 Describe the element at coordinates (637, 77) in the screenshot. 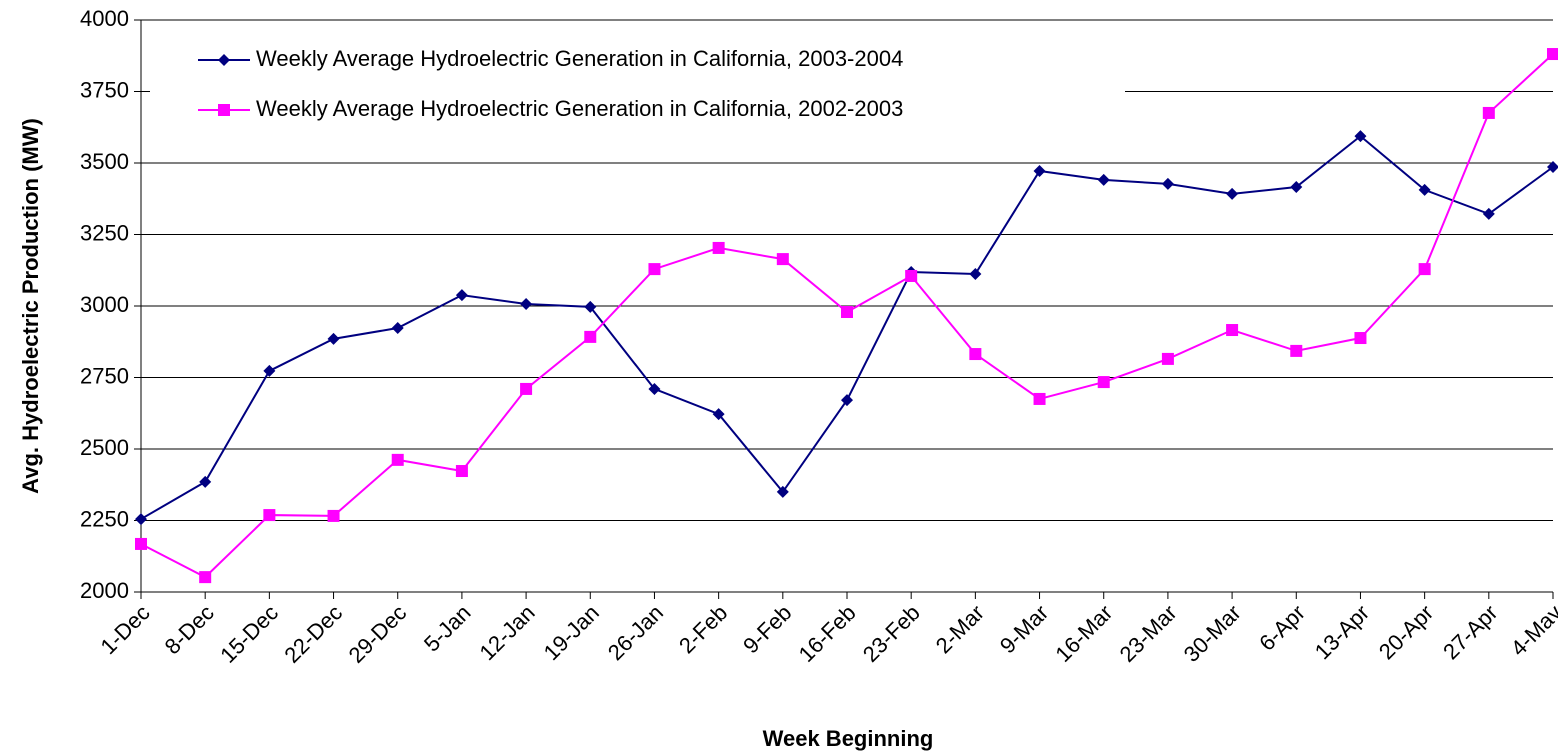

I see `legend-box` at that location.